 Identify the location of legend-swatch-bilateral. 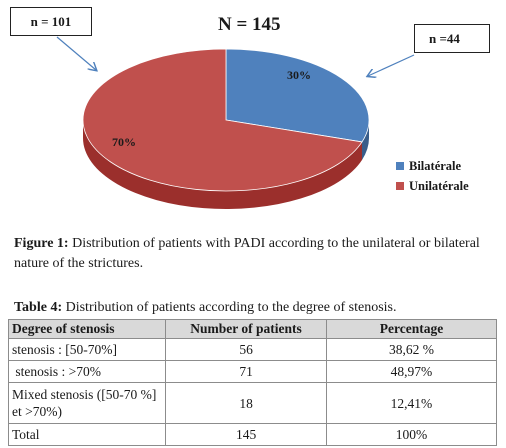
(400, 166).